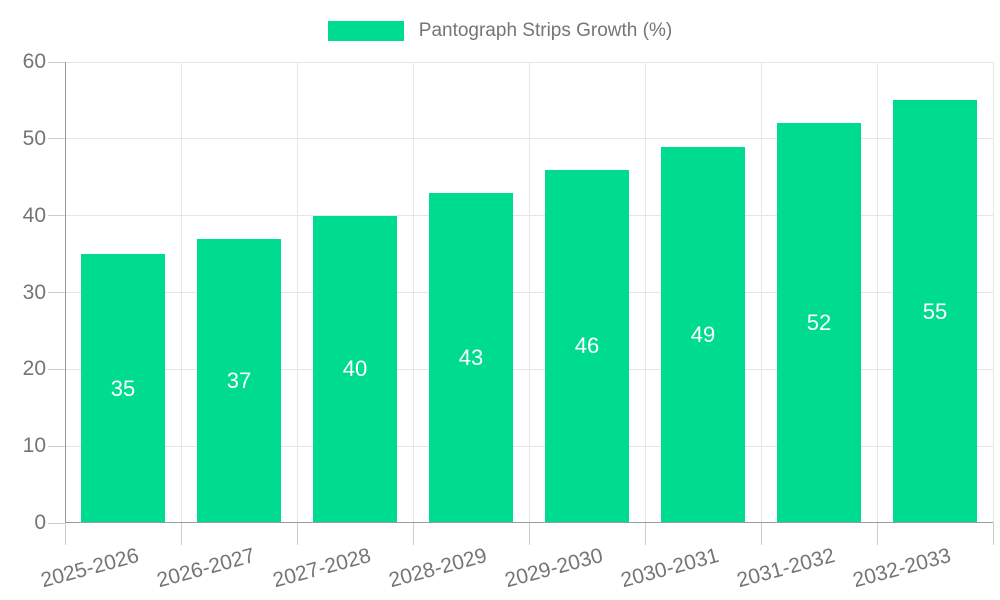  I want to click on bar-value-label: 55, so click(935, 311).